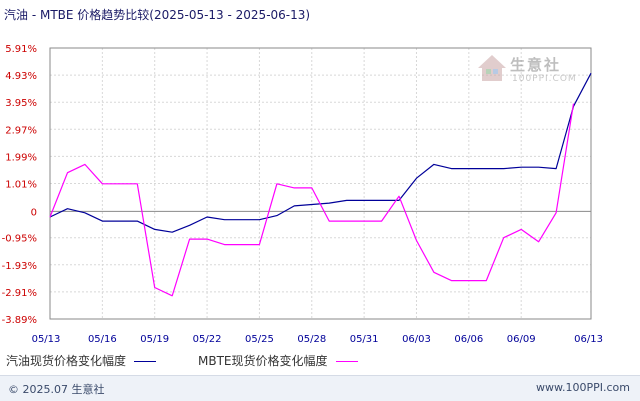 The image size is (640, 401). Describe the element at coordinates (21, 49) in the screenshot. I see `y-tick-label: 5.91%` at that location.